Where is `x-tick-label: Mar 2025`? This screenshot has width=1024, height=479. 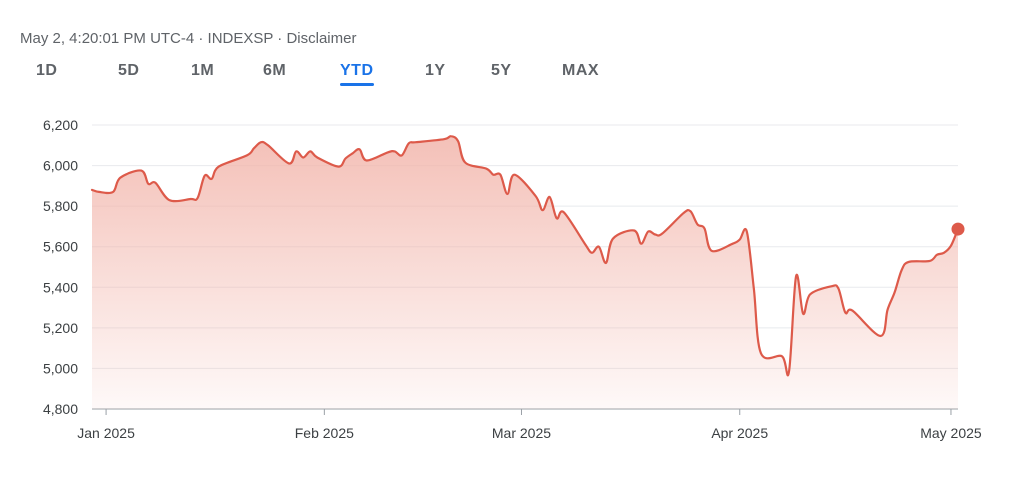 x-tick-label: Mar 2025 is located at coordinates (521, 433).